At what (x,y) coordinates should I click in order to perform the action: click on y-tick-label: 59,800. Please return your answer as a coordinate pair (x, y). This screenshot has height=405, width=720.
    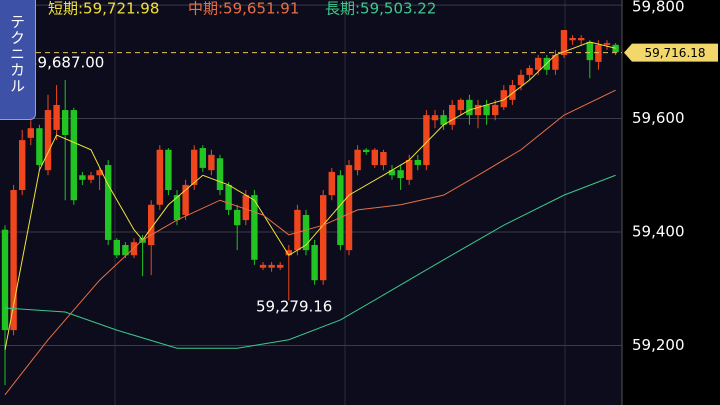
    Looking at the image, I should click on (658, 8).